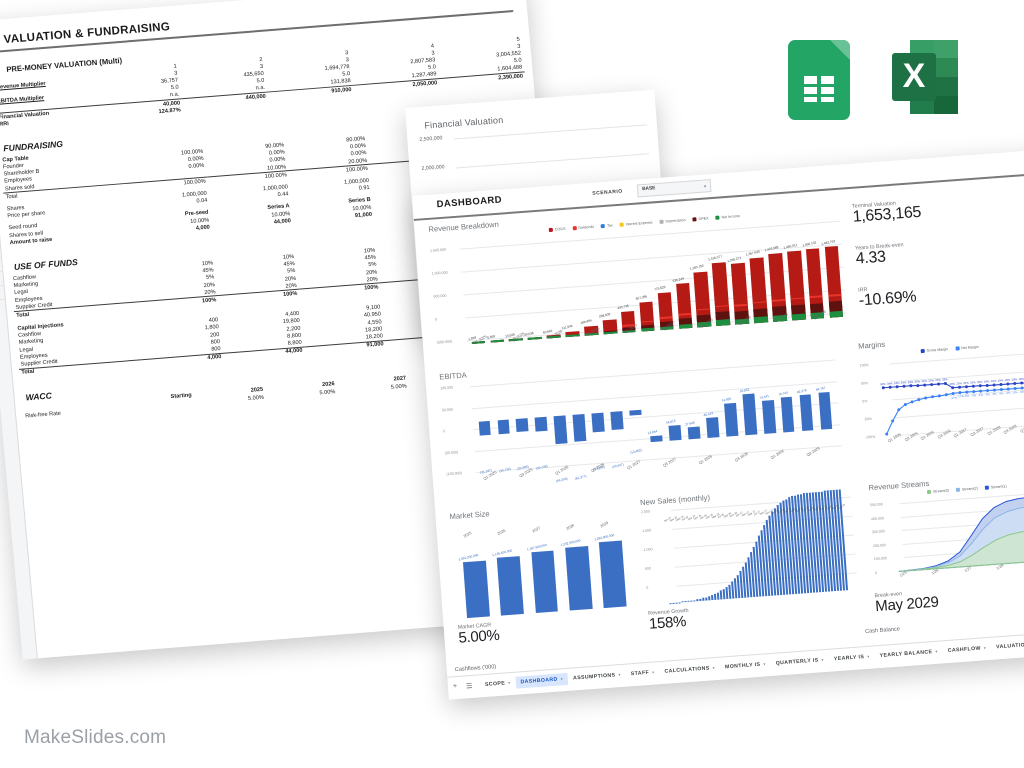  I want to click on terminal-valuation-value: 1,653,165, so click(887, 214).